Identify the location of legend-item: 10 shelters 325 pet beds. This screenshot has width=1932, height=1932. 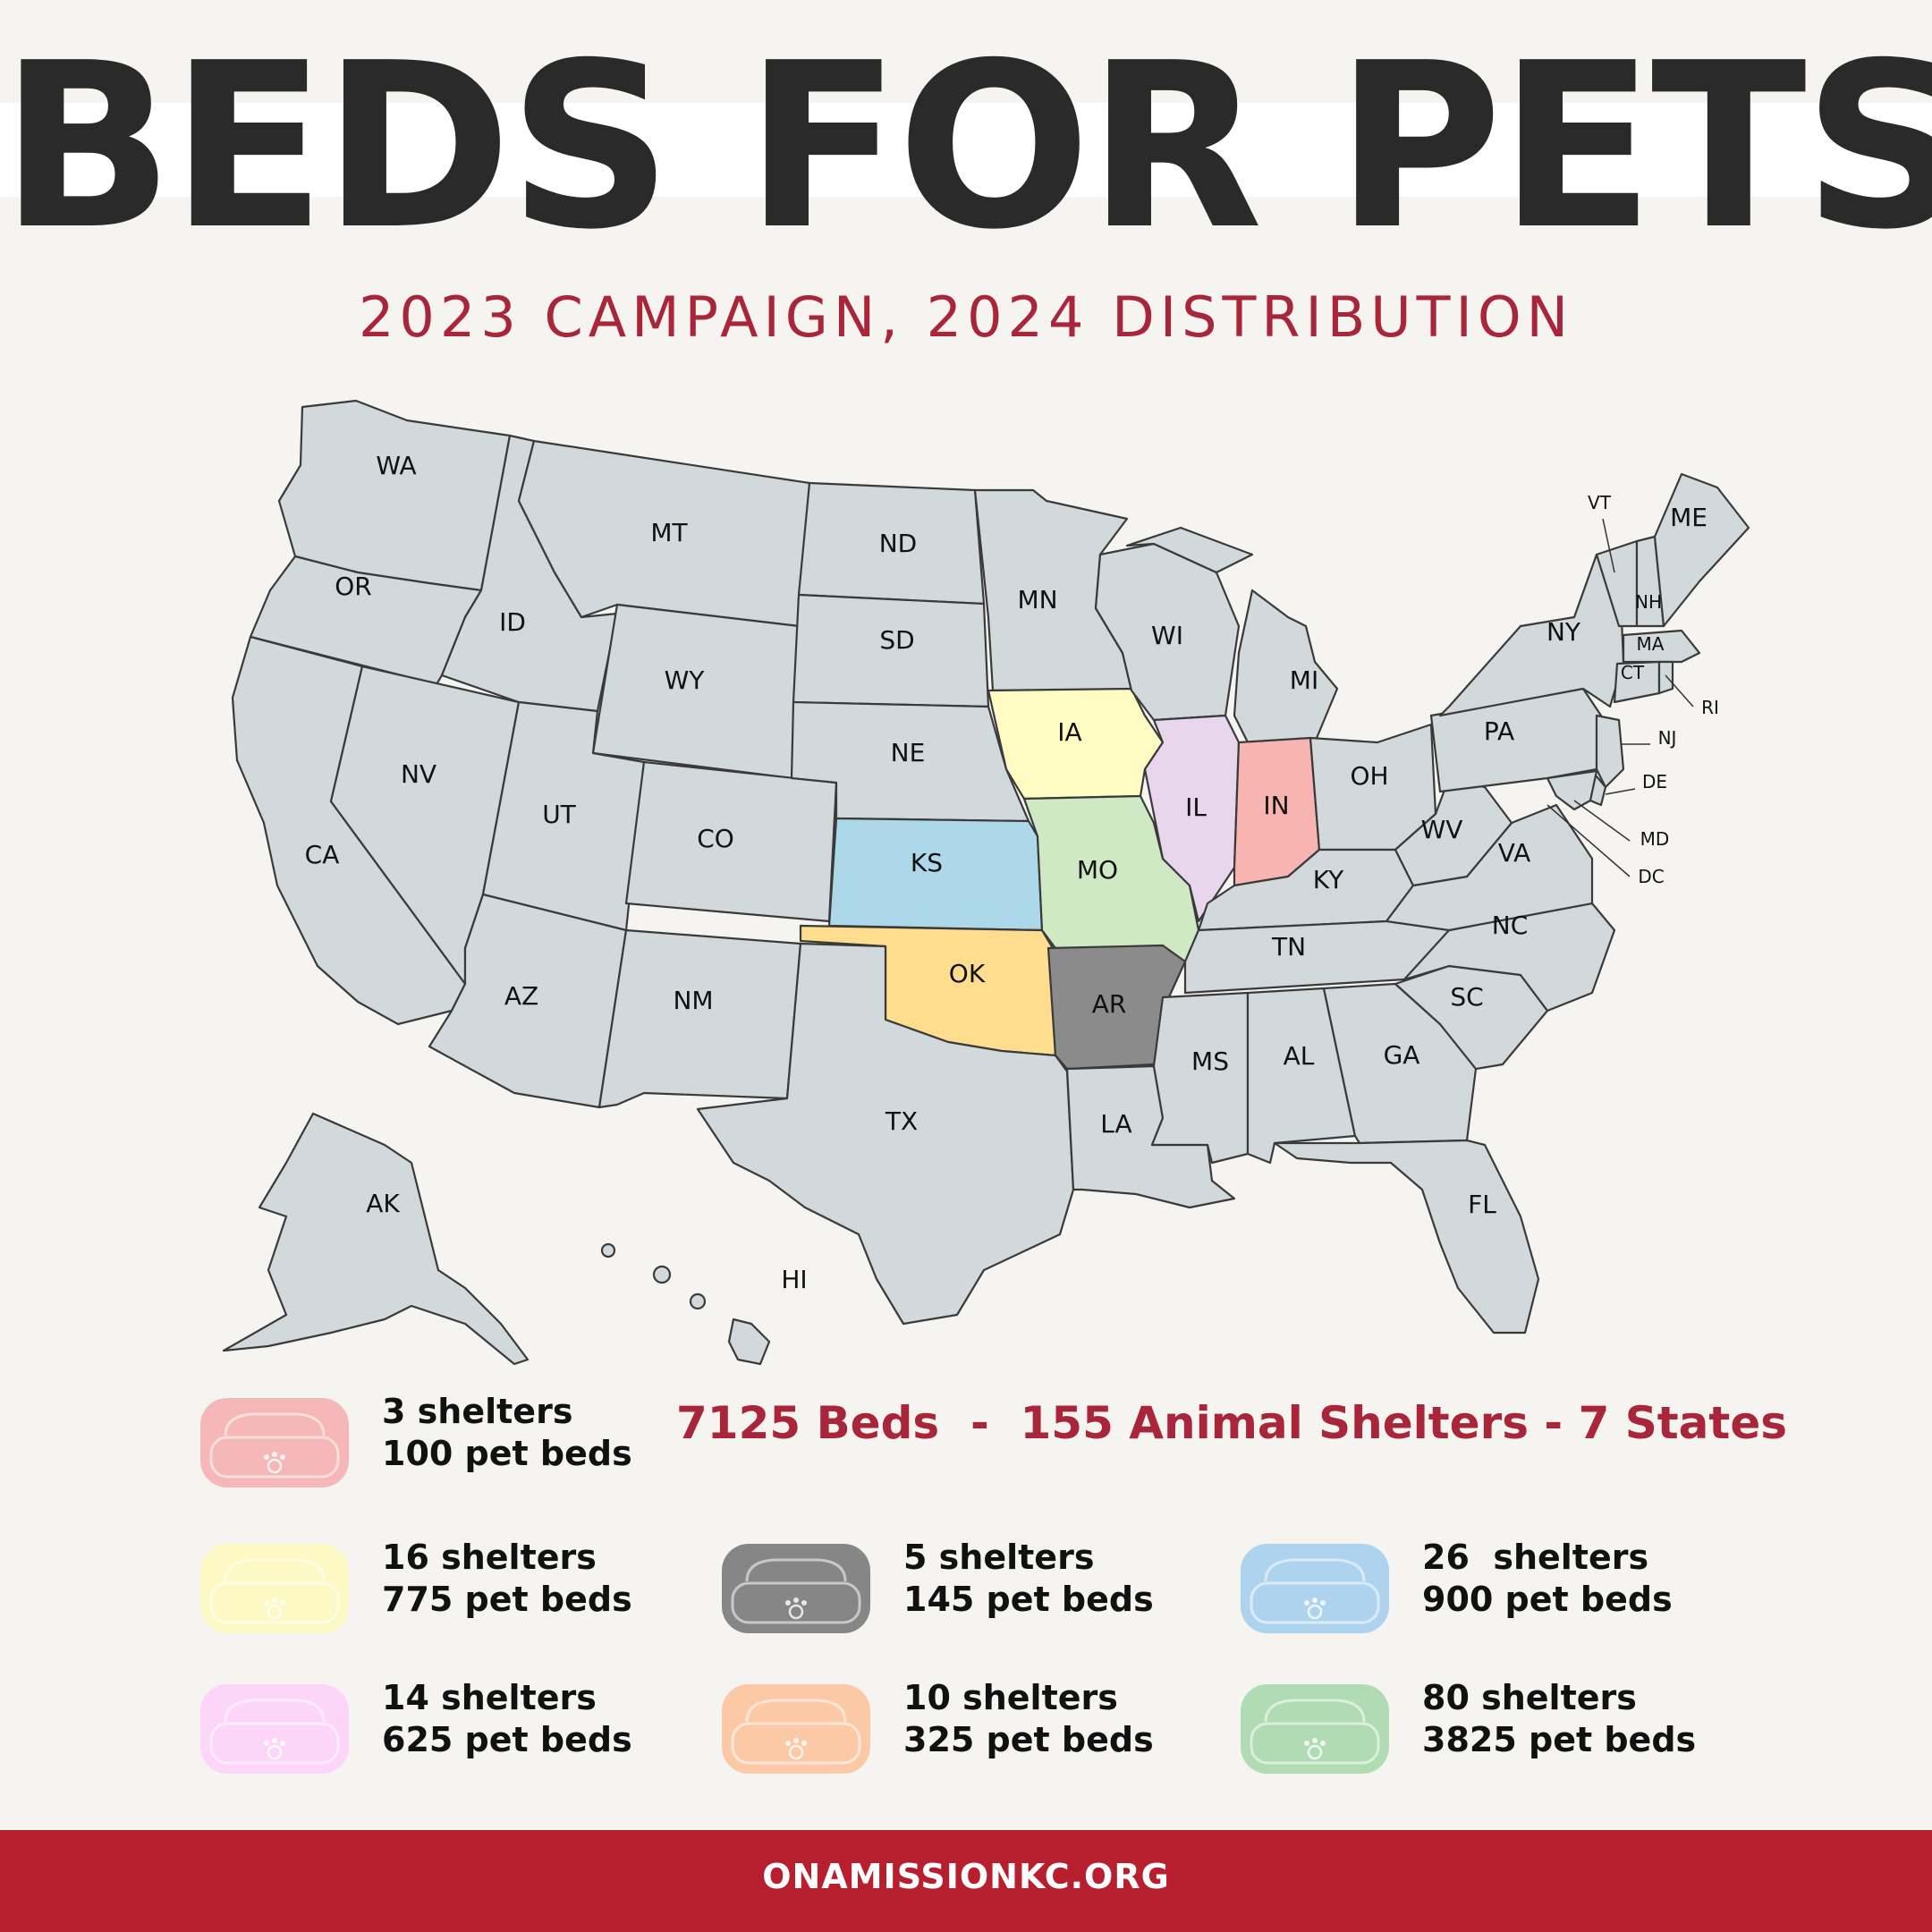
(970, 1739).